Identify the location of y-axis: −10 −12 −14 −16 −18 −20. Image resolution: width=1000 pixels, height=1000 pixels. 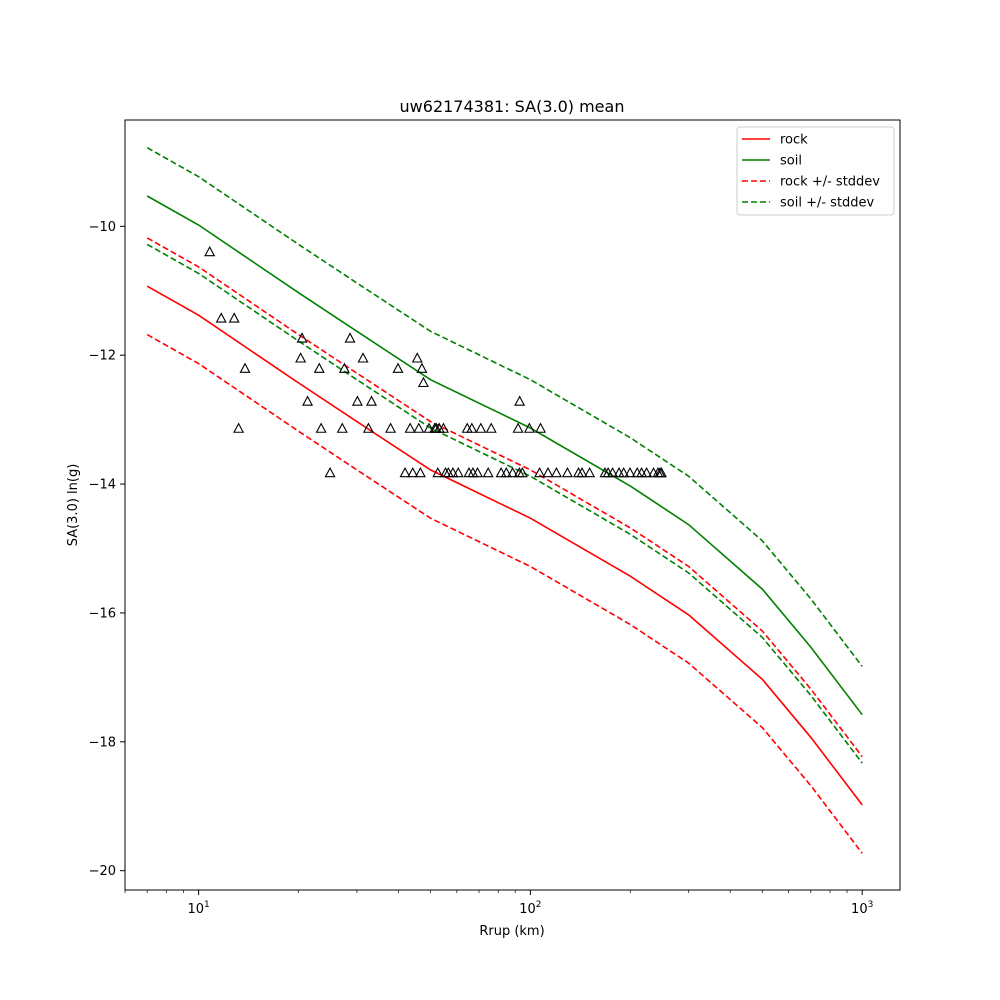
(107, 549).